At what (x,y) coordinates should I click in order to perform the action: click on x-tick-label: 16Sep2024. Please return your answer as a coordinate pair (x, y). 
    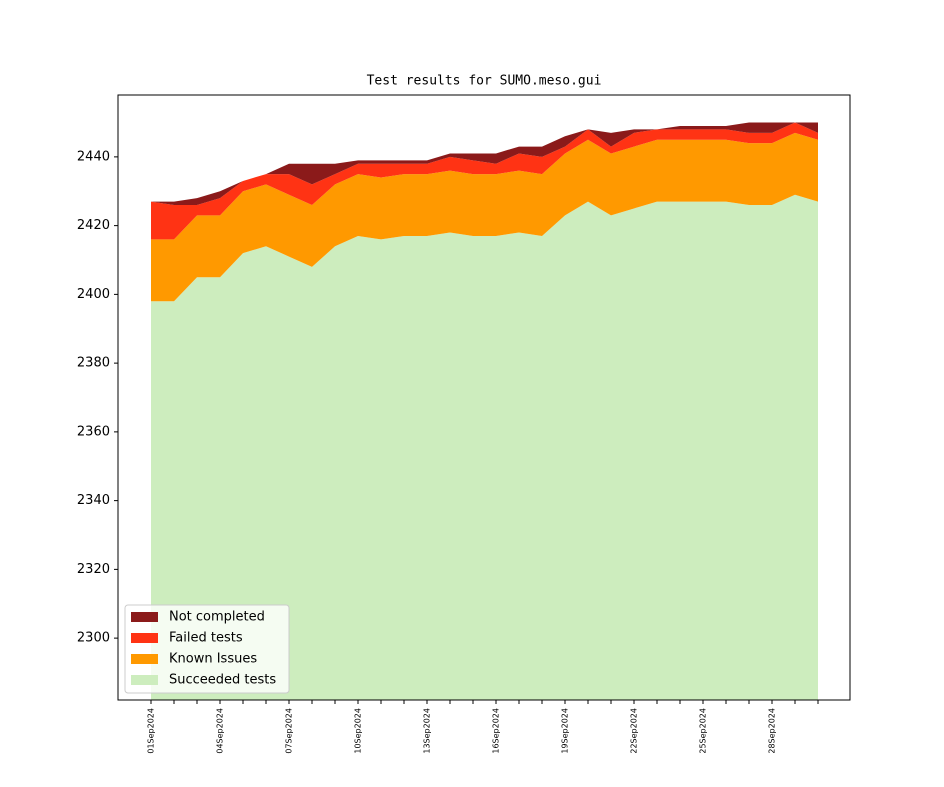
    Looking at the image, I should click on (496, 731).